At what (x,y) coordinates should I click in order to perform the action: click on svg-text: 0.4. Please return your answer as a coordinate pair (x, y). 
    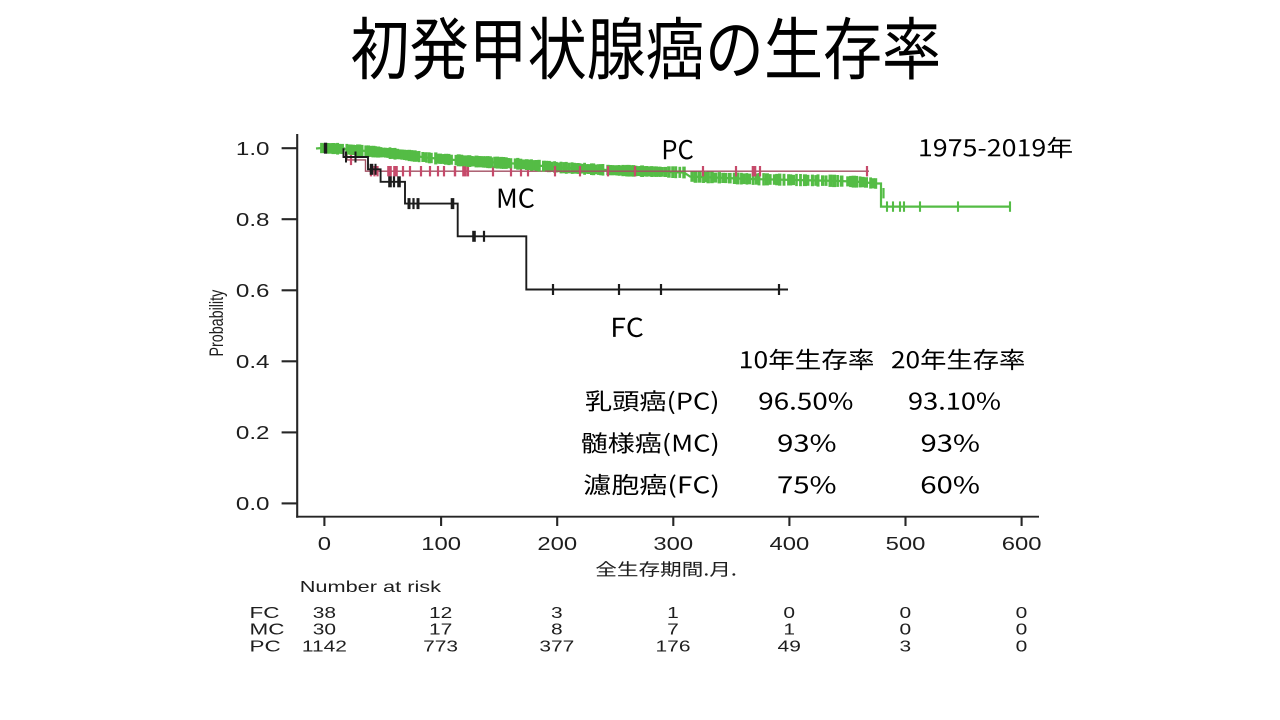
    Looking at the image, I should click on (253, 362).